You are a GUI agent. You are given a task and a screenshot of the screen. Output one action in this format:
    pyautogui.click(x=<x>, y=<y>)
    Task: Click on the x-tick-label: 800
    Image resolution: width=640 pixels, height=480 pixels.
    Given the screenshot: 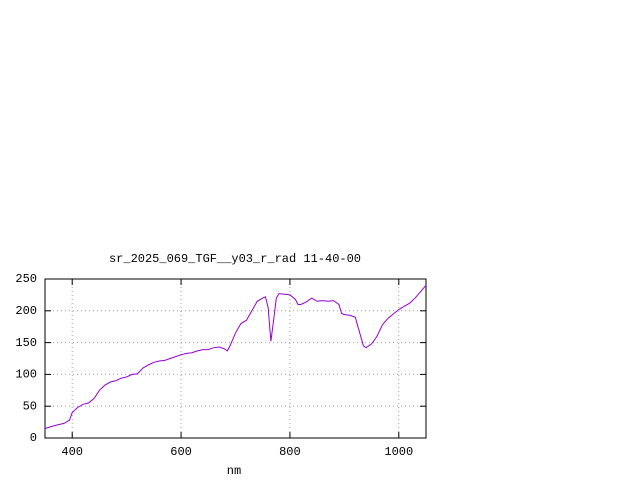 What is the action you would take?
    pyautogui.click(x=290, y=452)
    